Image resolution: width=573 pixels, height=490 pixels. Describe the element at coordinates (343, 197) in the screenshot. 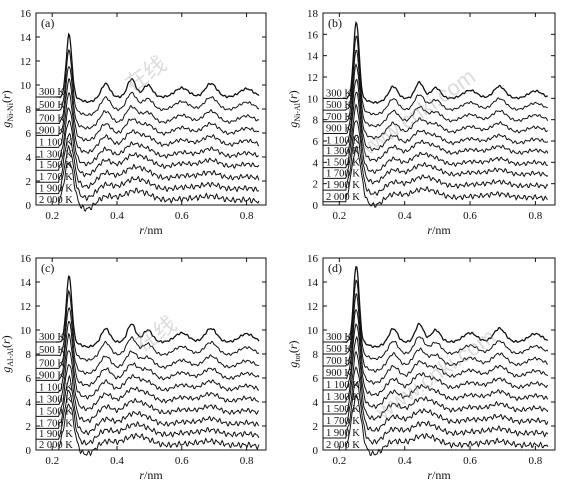

I see `curve-label: 2 000 K` at that location.